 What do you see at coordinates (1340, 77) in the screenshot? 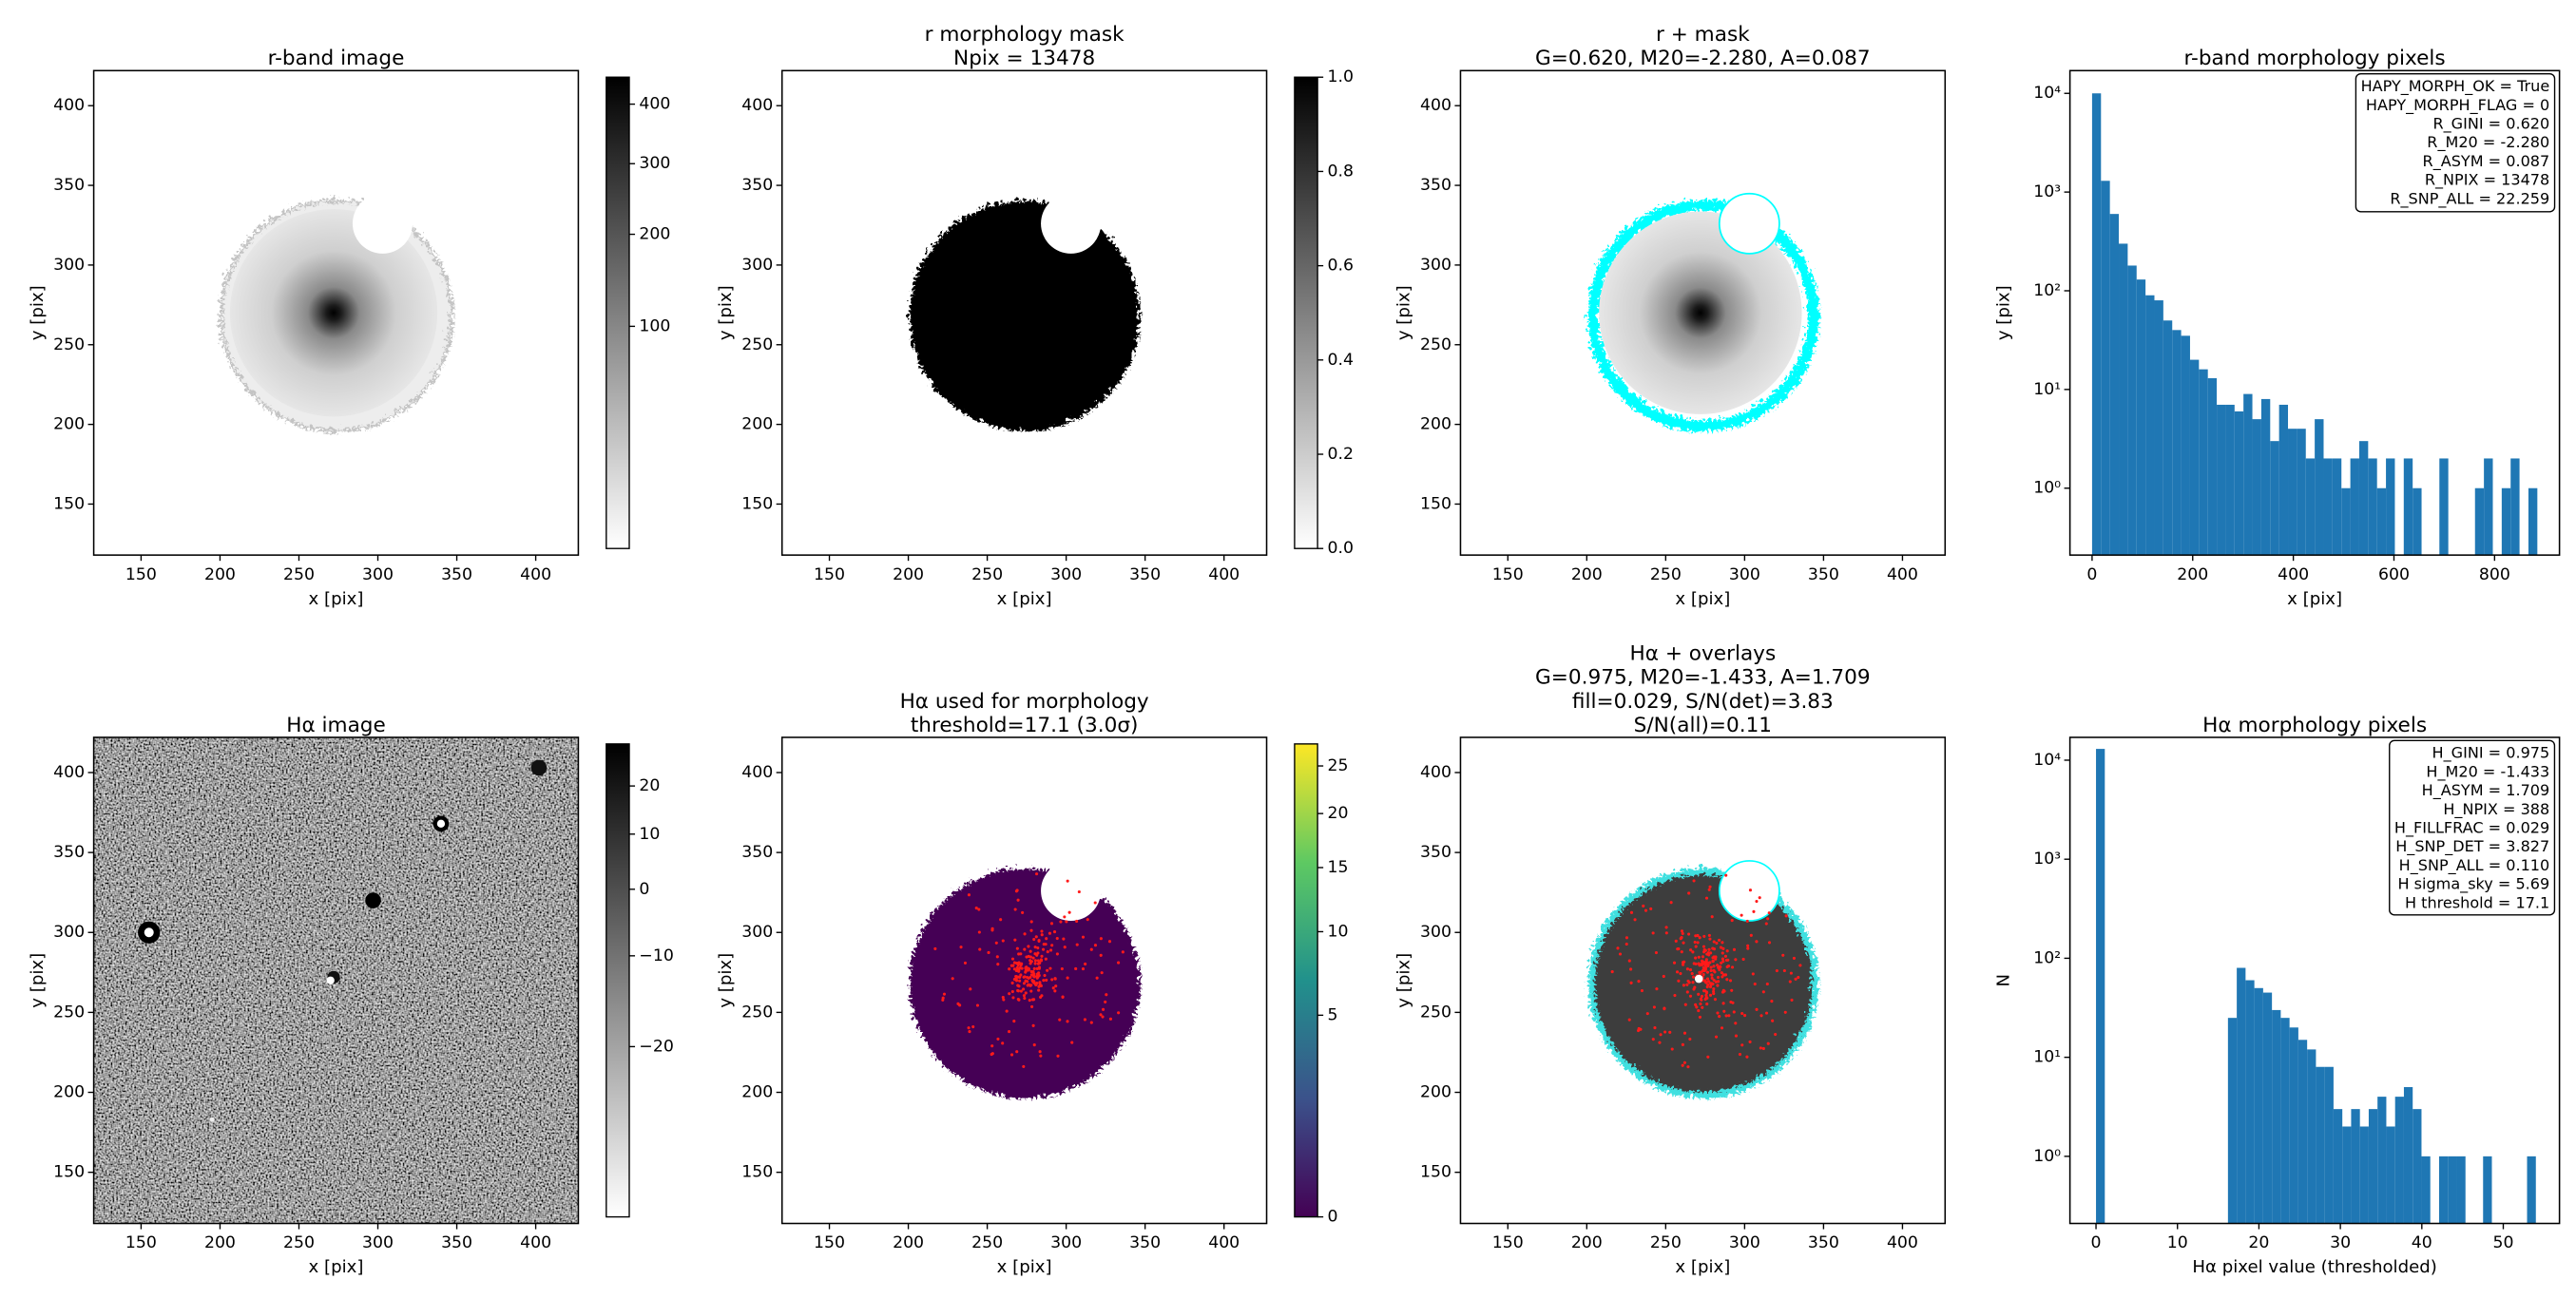
I see `colorbar-tick-label: 1.0` at bounding box center [1340, 77].